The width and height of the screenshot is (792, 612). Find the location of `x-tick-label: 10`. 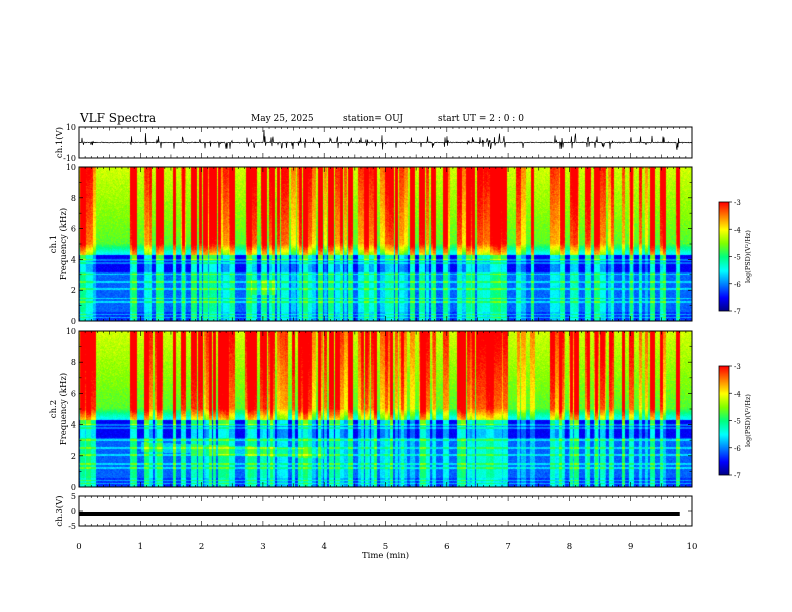

x-tick-label: 10 is located at coordinates (692, 547).